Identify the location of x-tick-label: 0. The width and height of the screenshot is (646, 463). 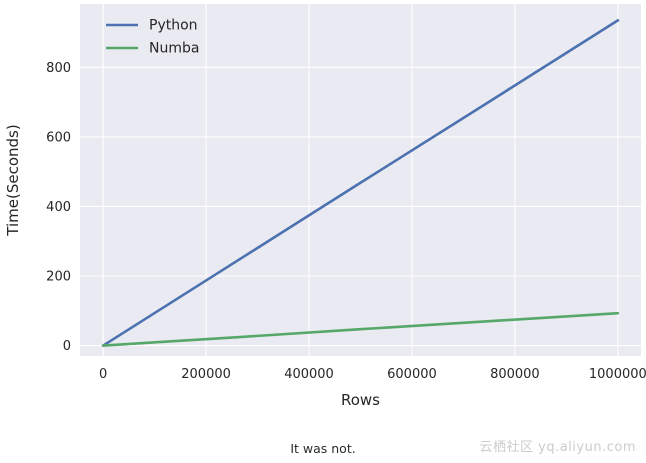
(103, 374).